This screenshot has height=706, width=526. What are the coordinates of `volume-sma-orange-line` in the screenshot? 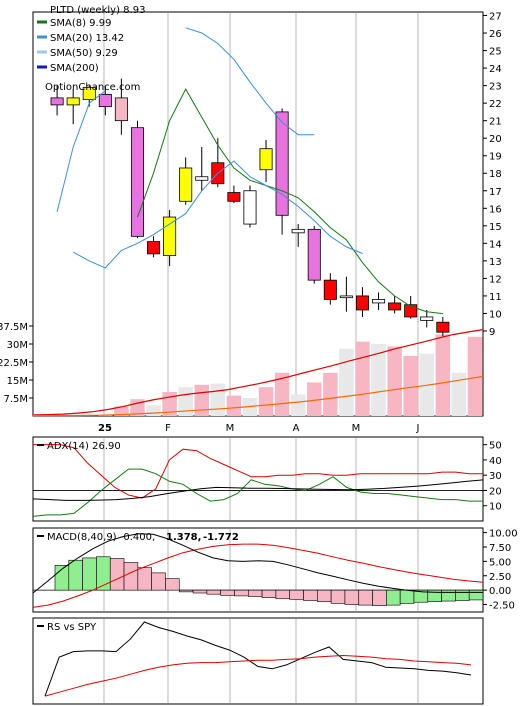 It's located at (258, 396).